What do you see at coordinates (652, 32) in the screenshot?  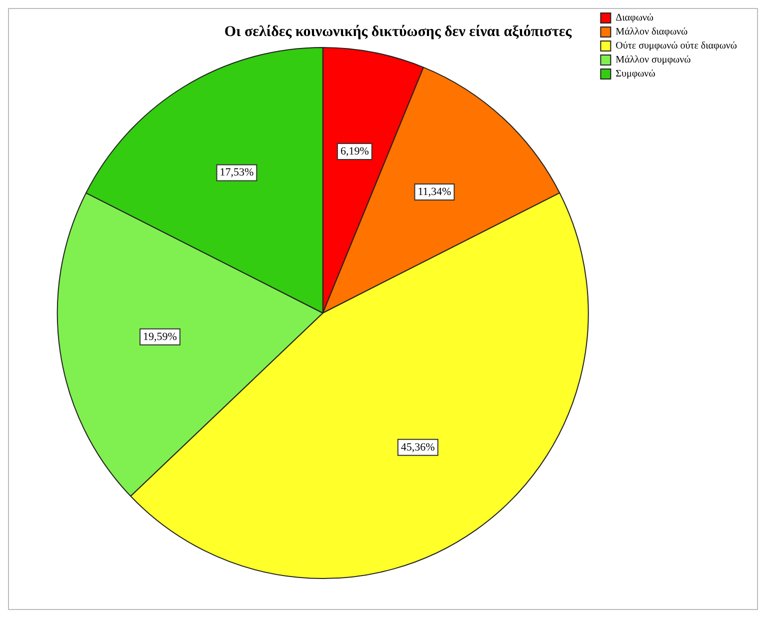 I see `legend-label: Μάλλον διαφωνώ` at bounding box center [652, 32].